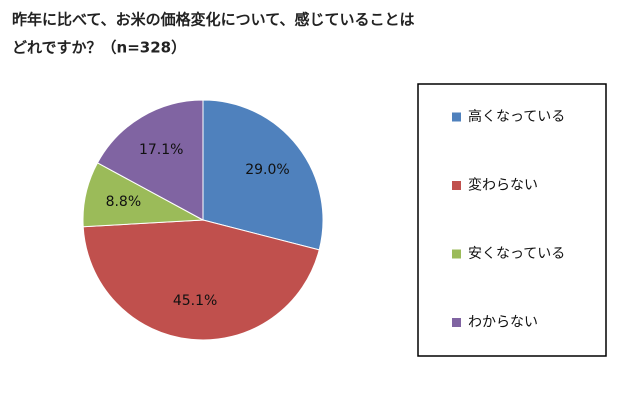 This screenshot has width=640, height=411. What do you see at coordinates (267, 170) in the screenshot?
I see `data-label: 29.0%` at bounding box center [267, 170].